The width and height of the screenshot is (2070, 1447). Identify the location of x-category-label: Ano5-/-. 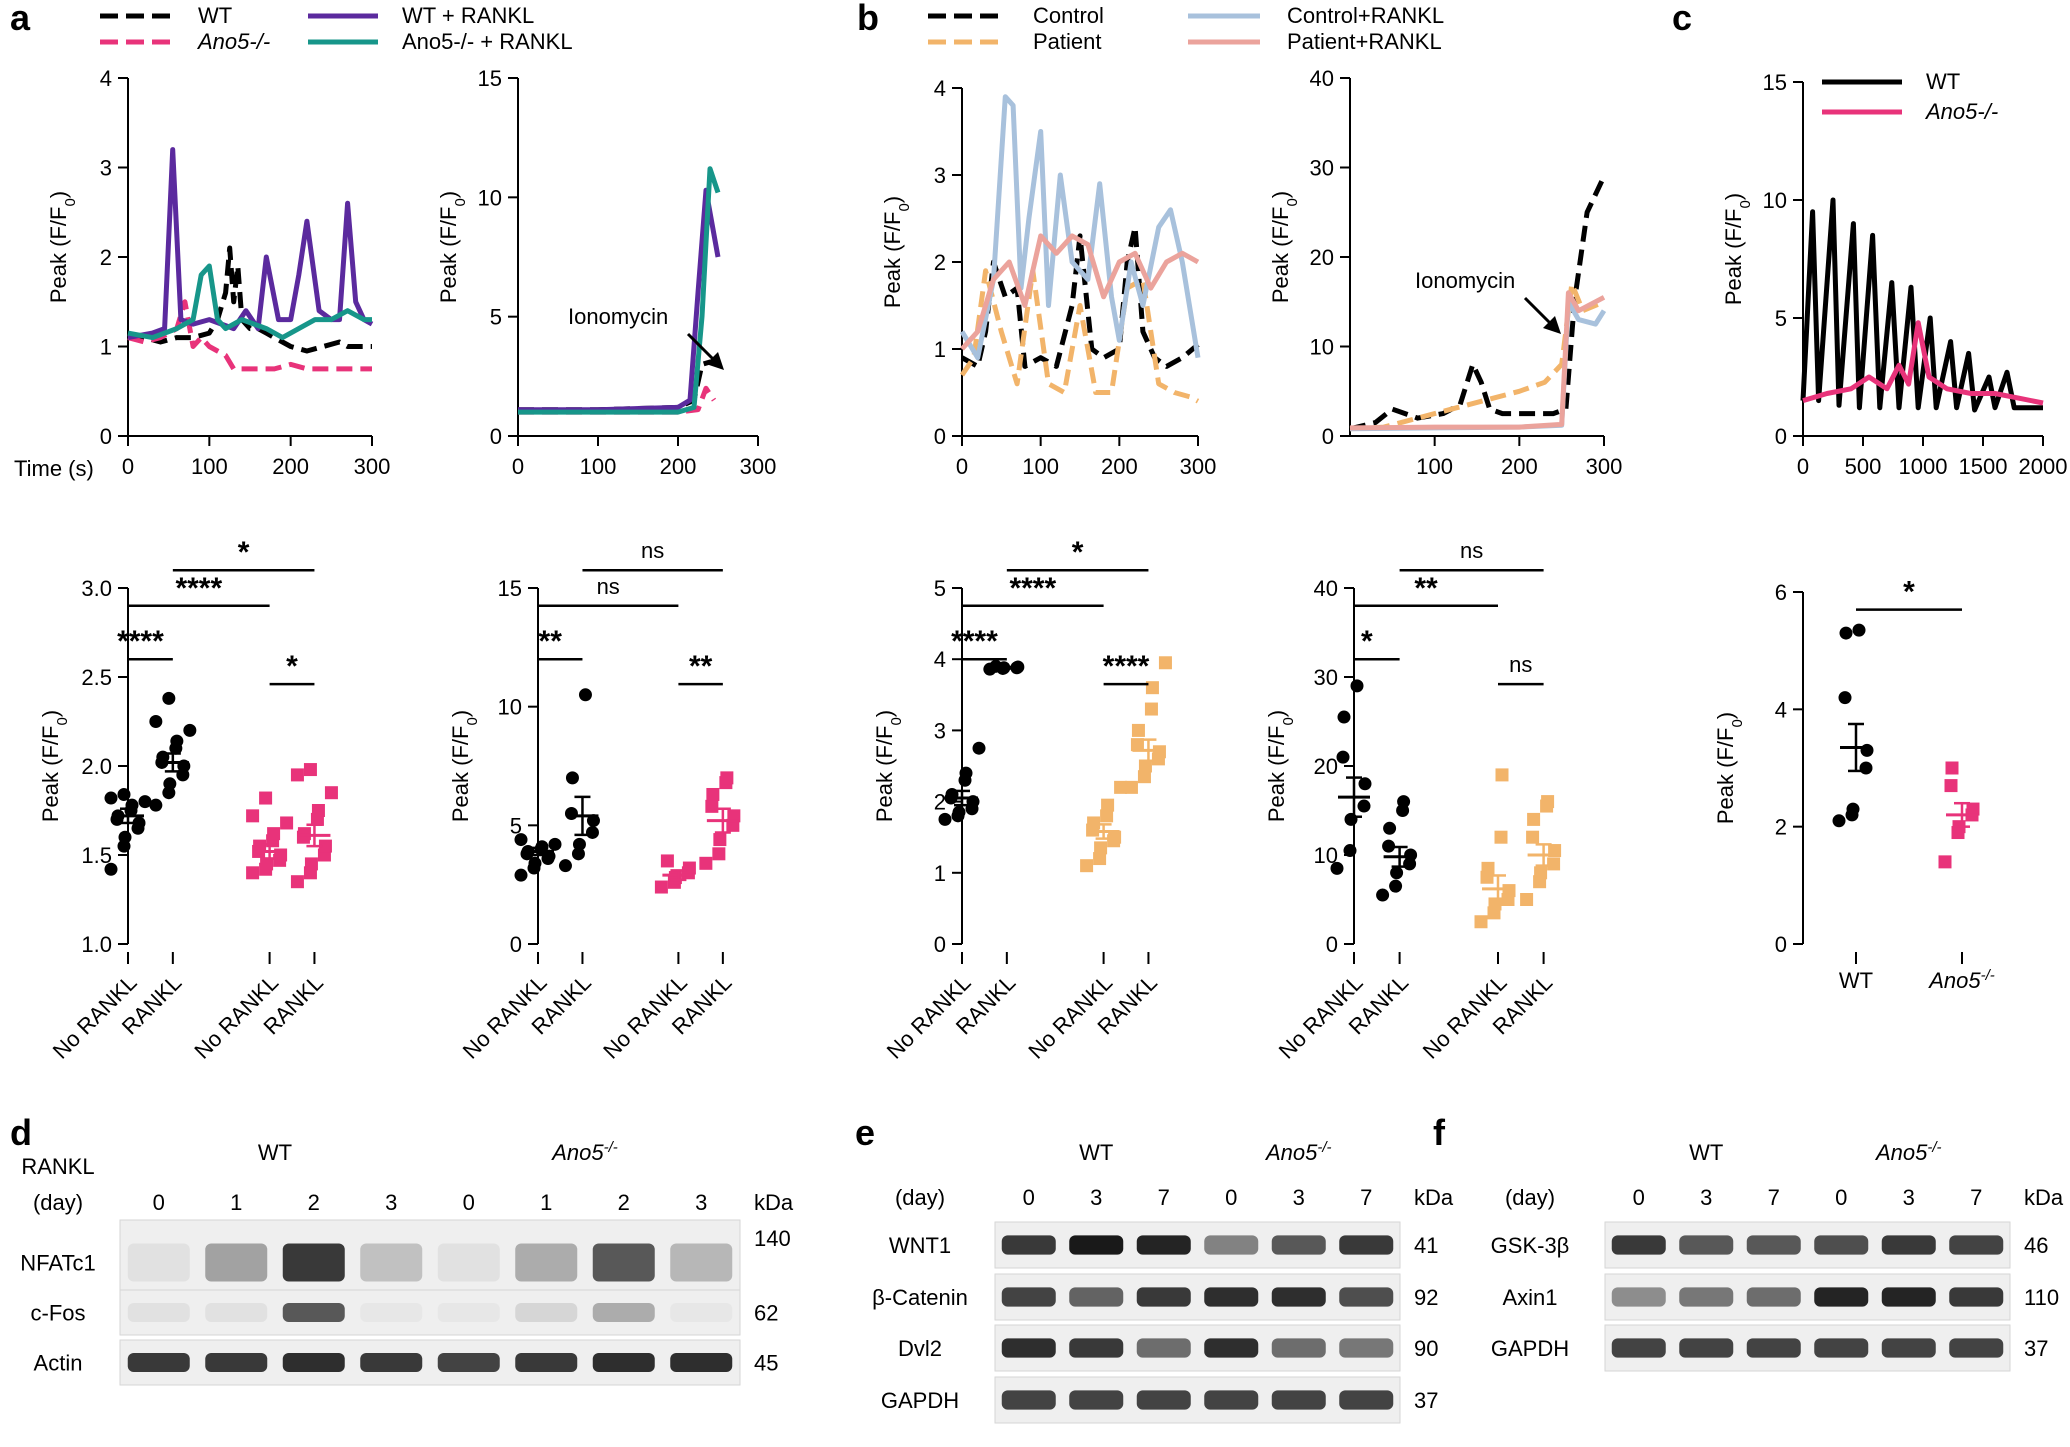
(1961, 980).